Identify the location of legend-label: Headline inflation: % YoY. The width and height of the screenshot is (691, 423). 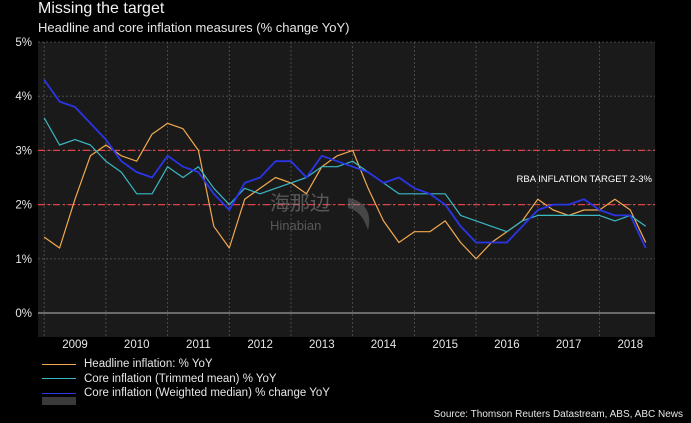
(148, 364).